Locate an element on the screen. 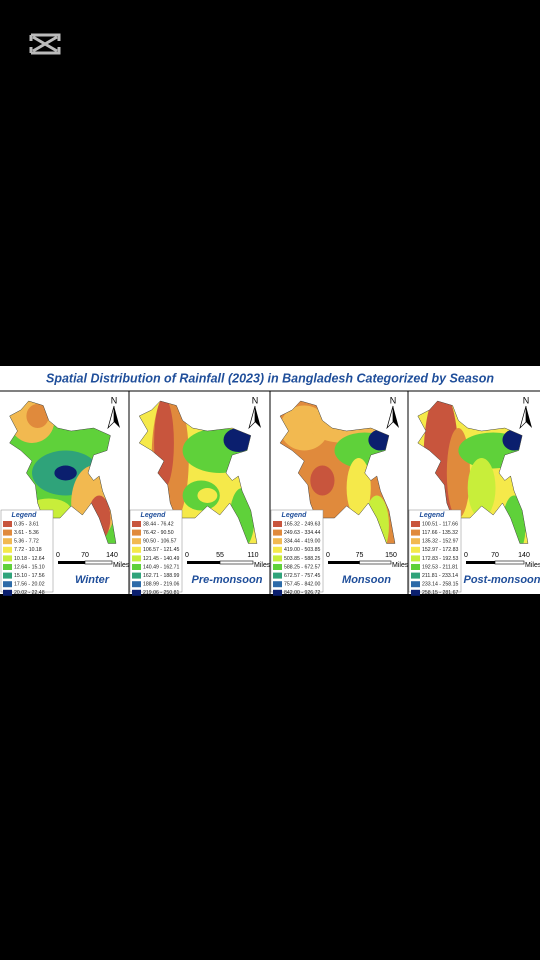 The width and height of the screenshot is (540, 960). legend-label: 419.00 - 503.85 is located at coordinates (302, 550).